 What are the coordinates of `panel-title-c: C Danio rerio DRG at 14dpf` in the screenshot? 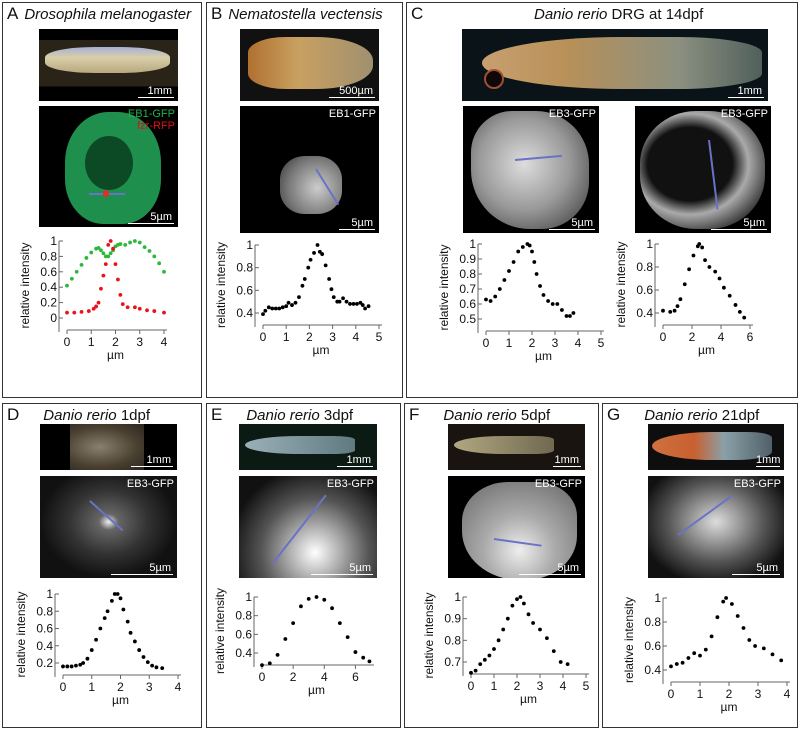 It's located at (557, 13).